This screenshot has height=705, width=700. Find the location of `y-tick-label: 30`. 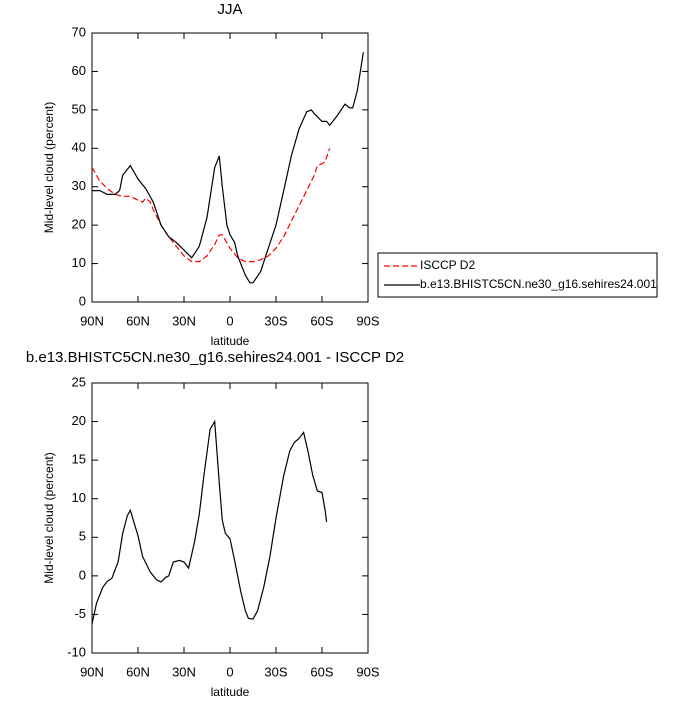

y-tick-label: 30 is located at coordinates (79, 185).